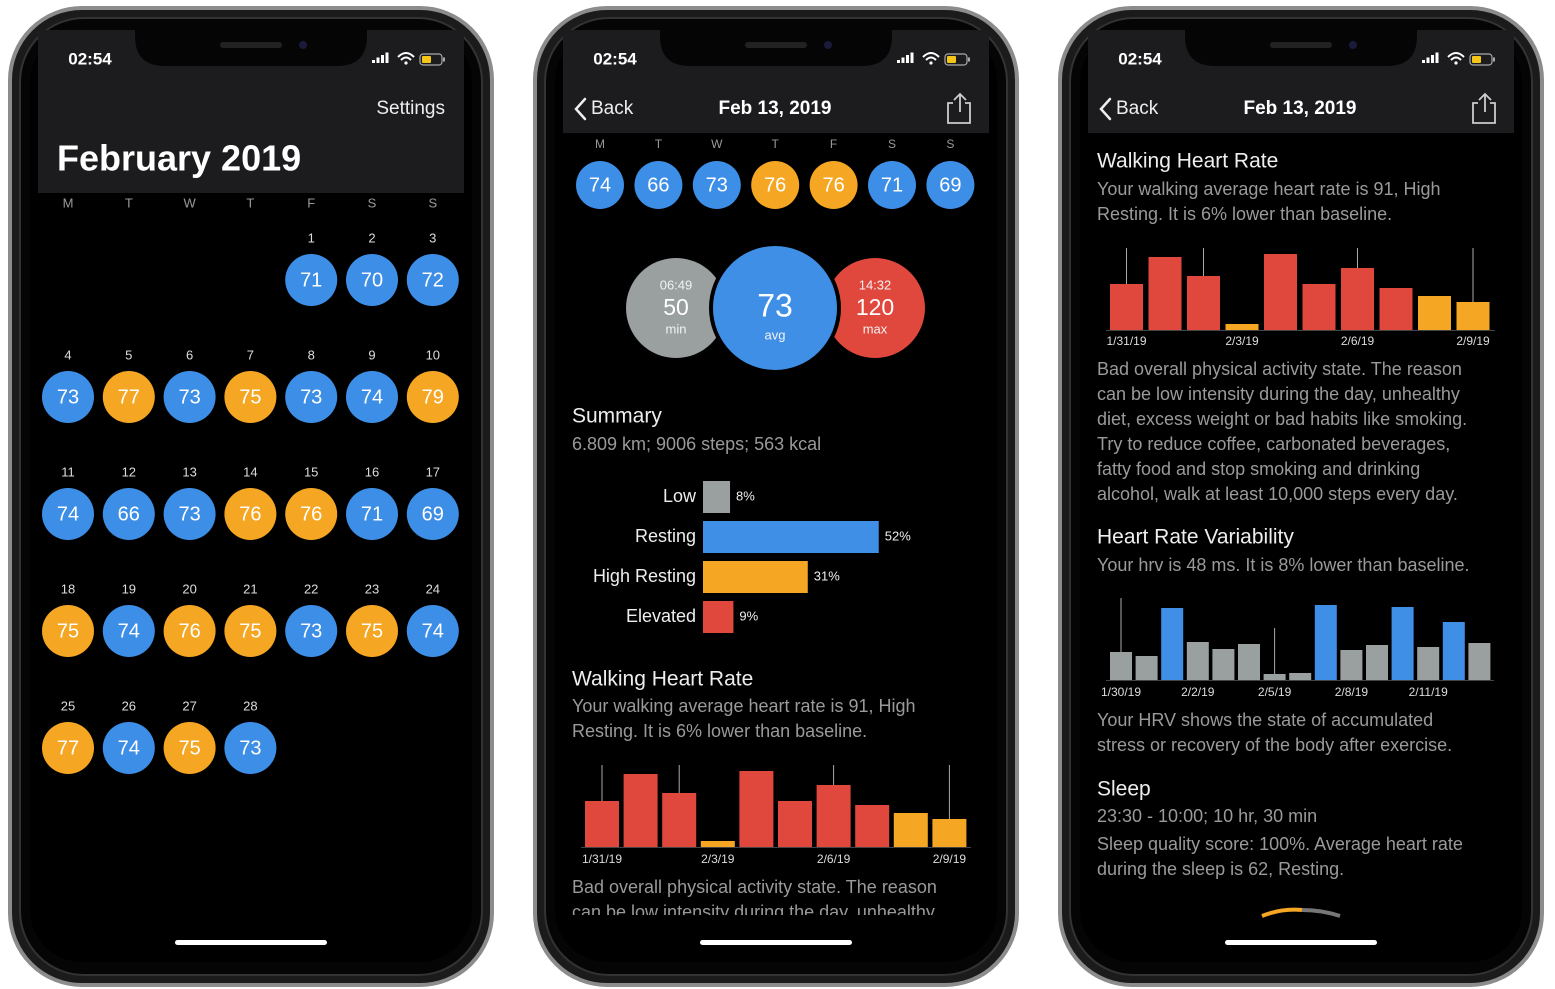  I want to click on camera, so click(828, 45).